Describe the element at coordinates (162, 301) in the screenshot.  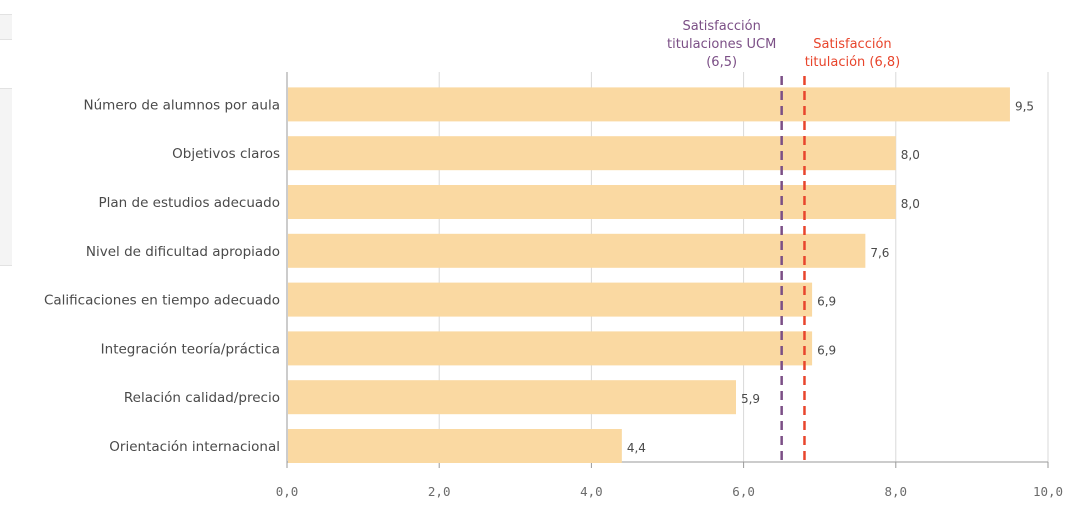
I see `category-label: Calificaciones en tiempo adecuado` at that location.